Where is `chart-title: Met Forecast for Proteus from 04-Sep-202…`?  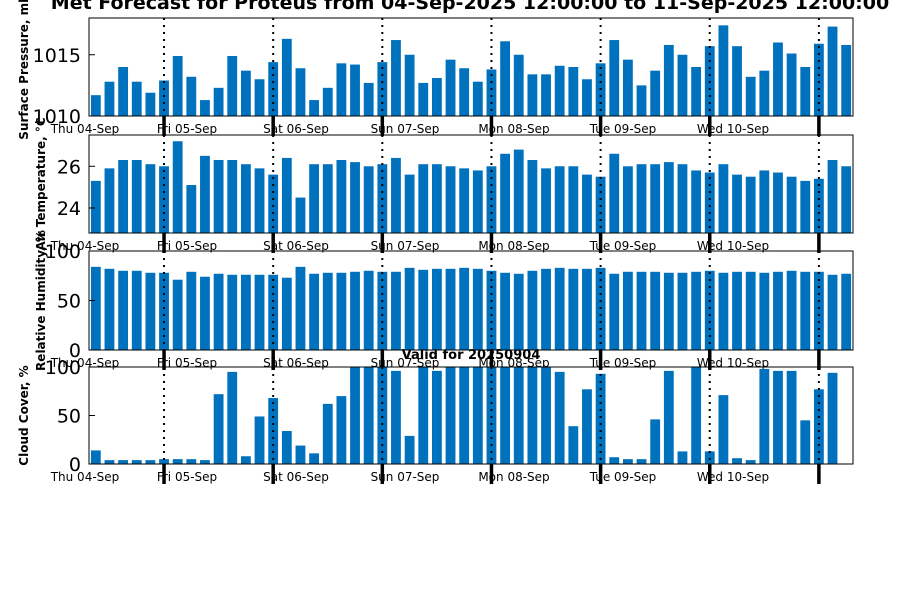 chart-title: Met Forecast for Proteus from 04-Sep-202… is located at coordinates (470, 7).